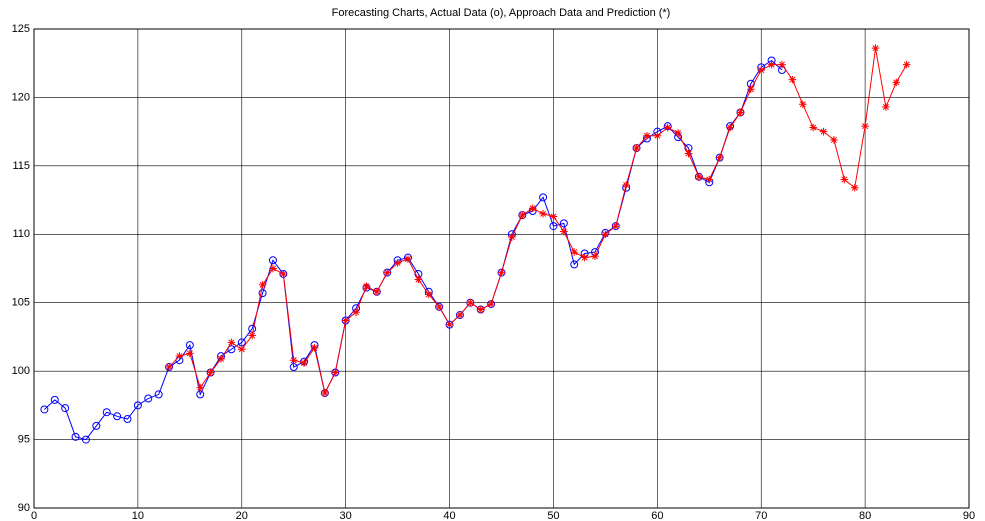 The width and height of the screenshot is (985, 521). What do you see at coordinates (657, 515) in the screenshot?
I see `x-tick-label: 60` at bounding box center [657, 515].